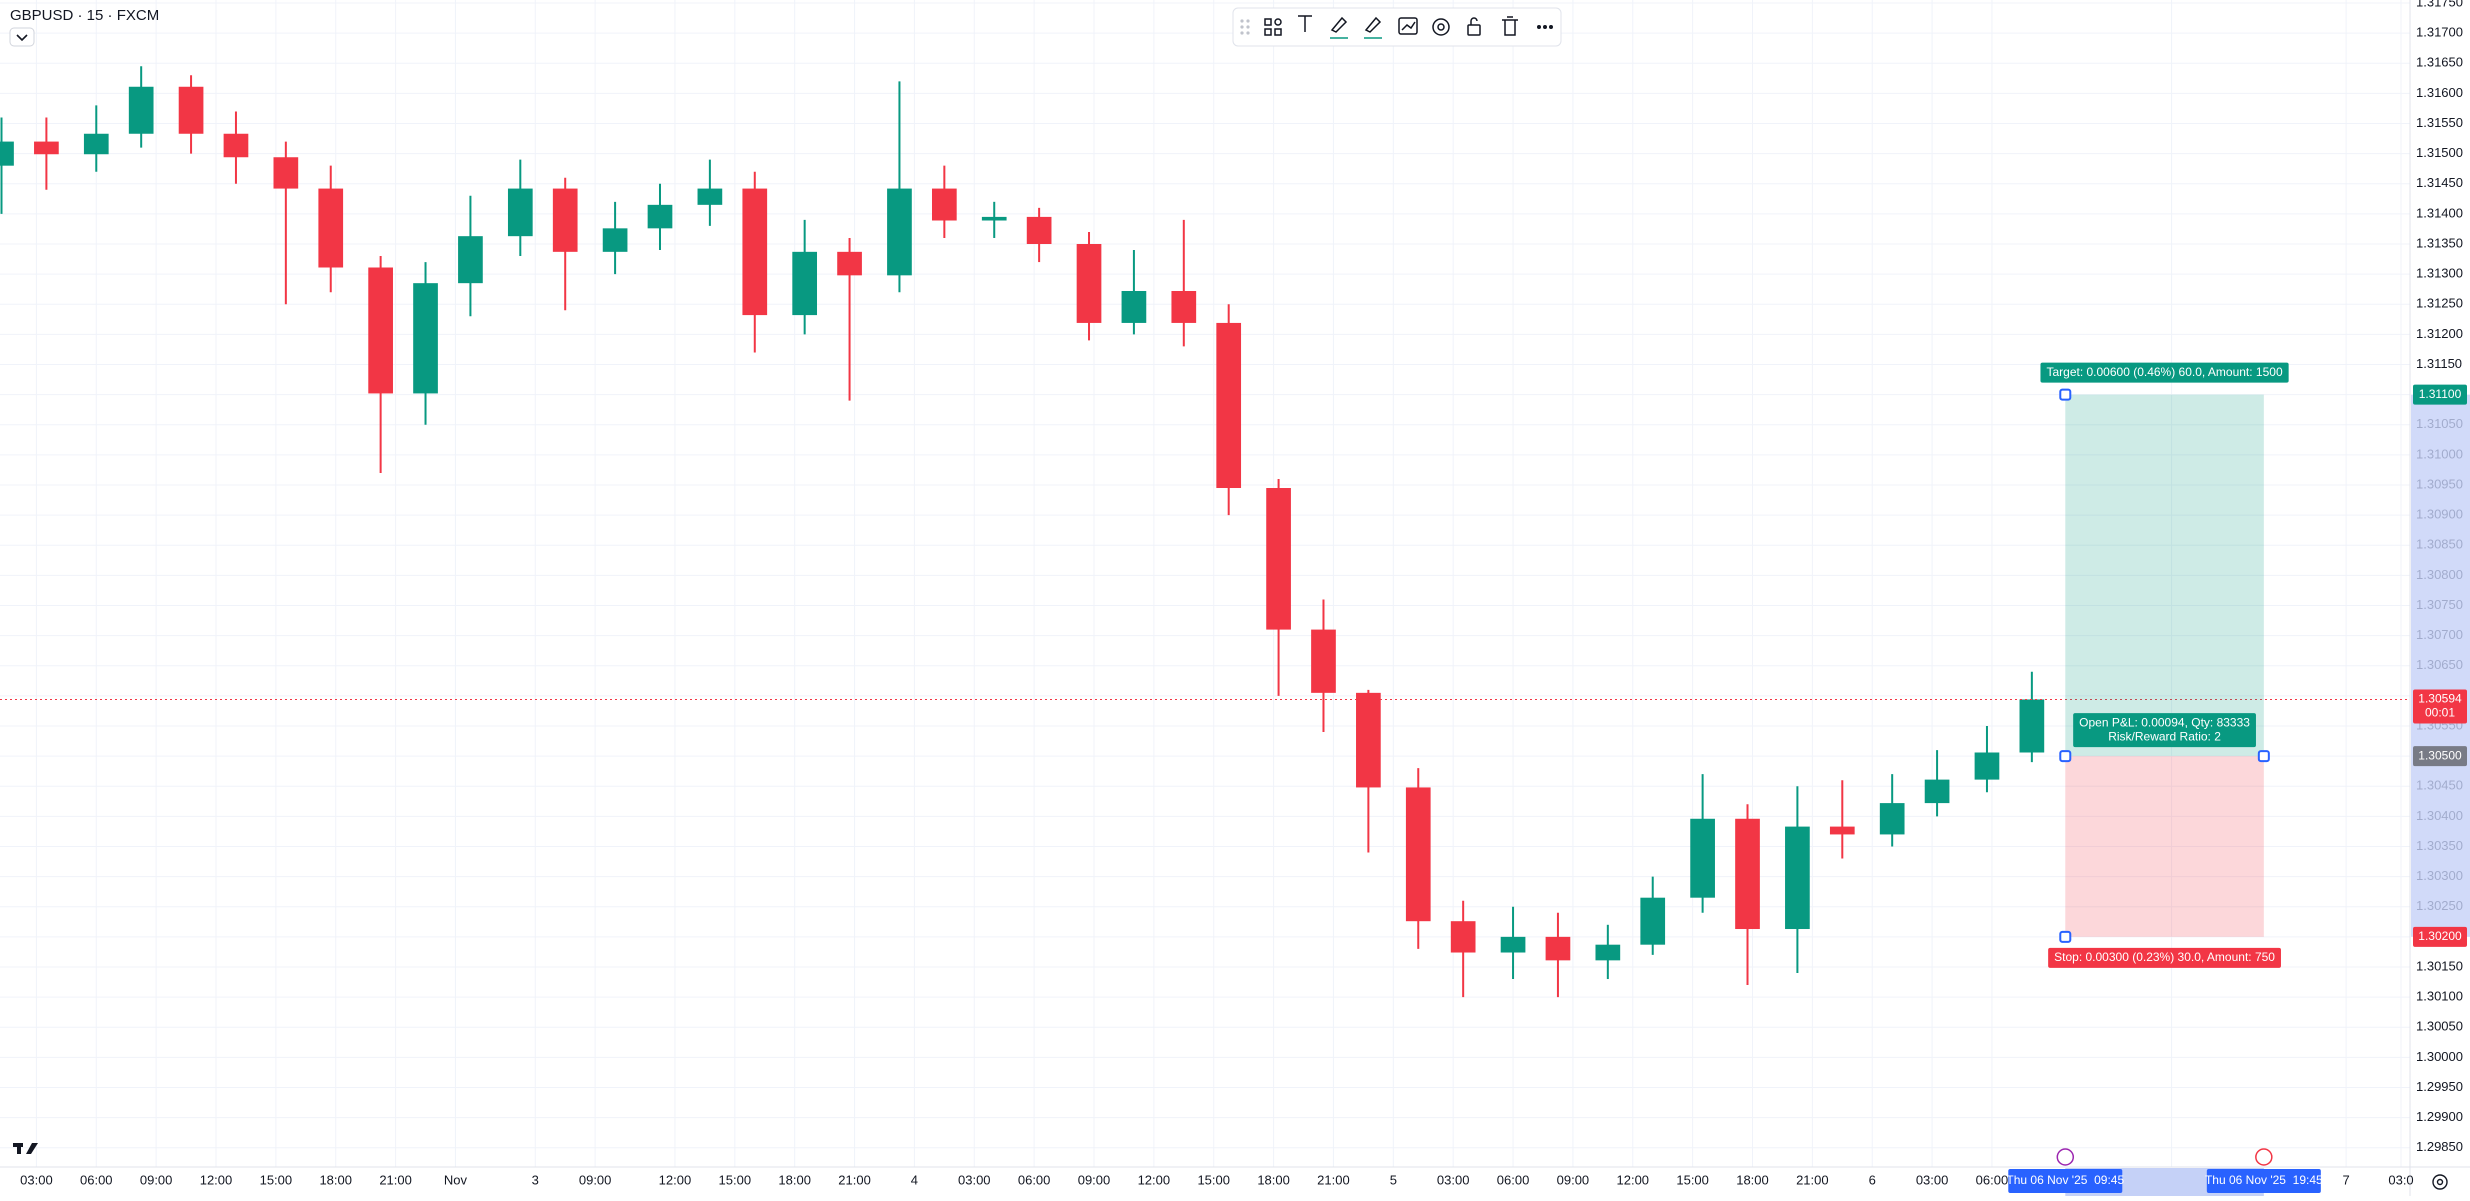  What do you see at coordinates (2439, 122) in the screenshot?
I see `y-tick-label: 1.31550` at bounding box center [2439, 122].